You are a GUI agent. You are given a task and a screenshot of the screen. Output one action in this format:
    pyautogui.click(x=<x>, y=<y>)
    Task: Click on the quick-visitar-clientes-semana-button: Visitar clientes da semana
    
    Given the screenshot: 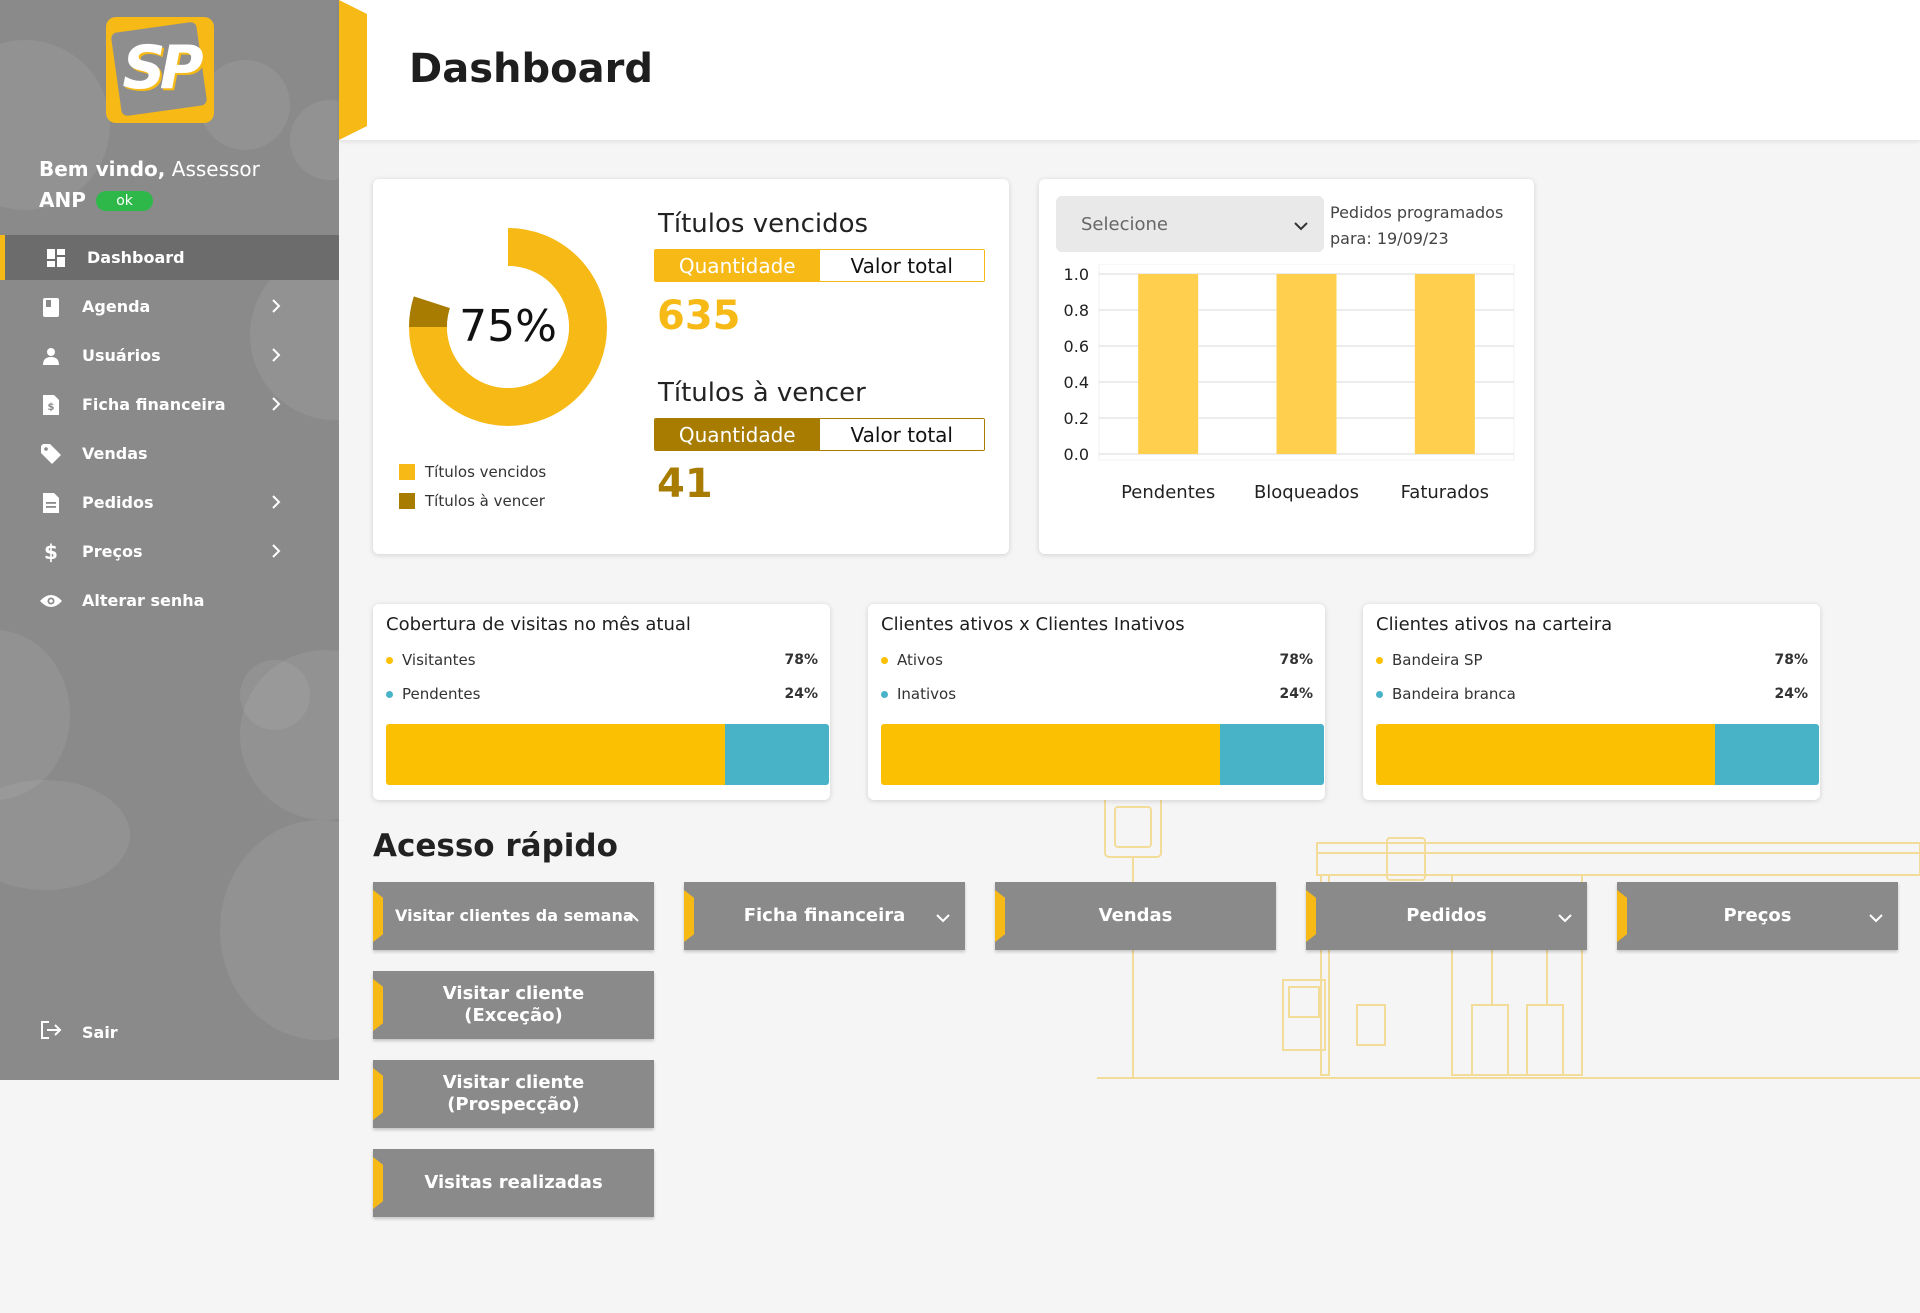 What is the action you would take?
    pyautogui.click(x=513, y=916)
    